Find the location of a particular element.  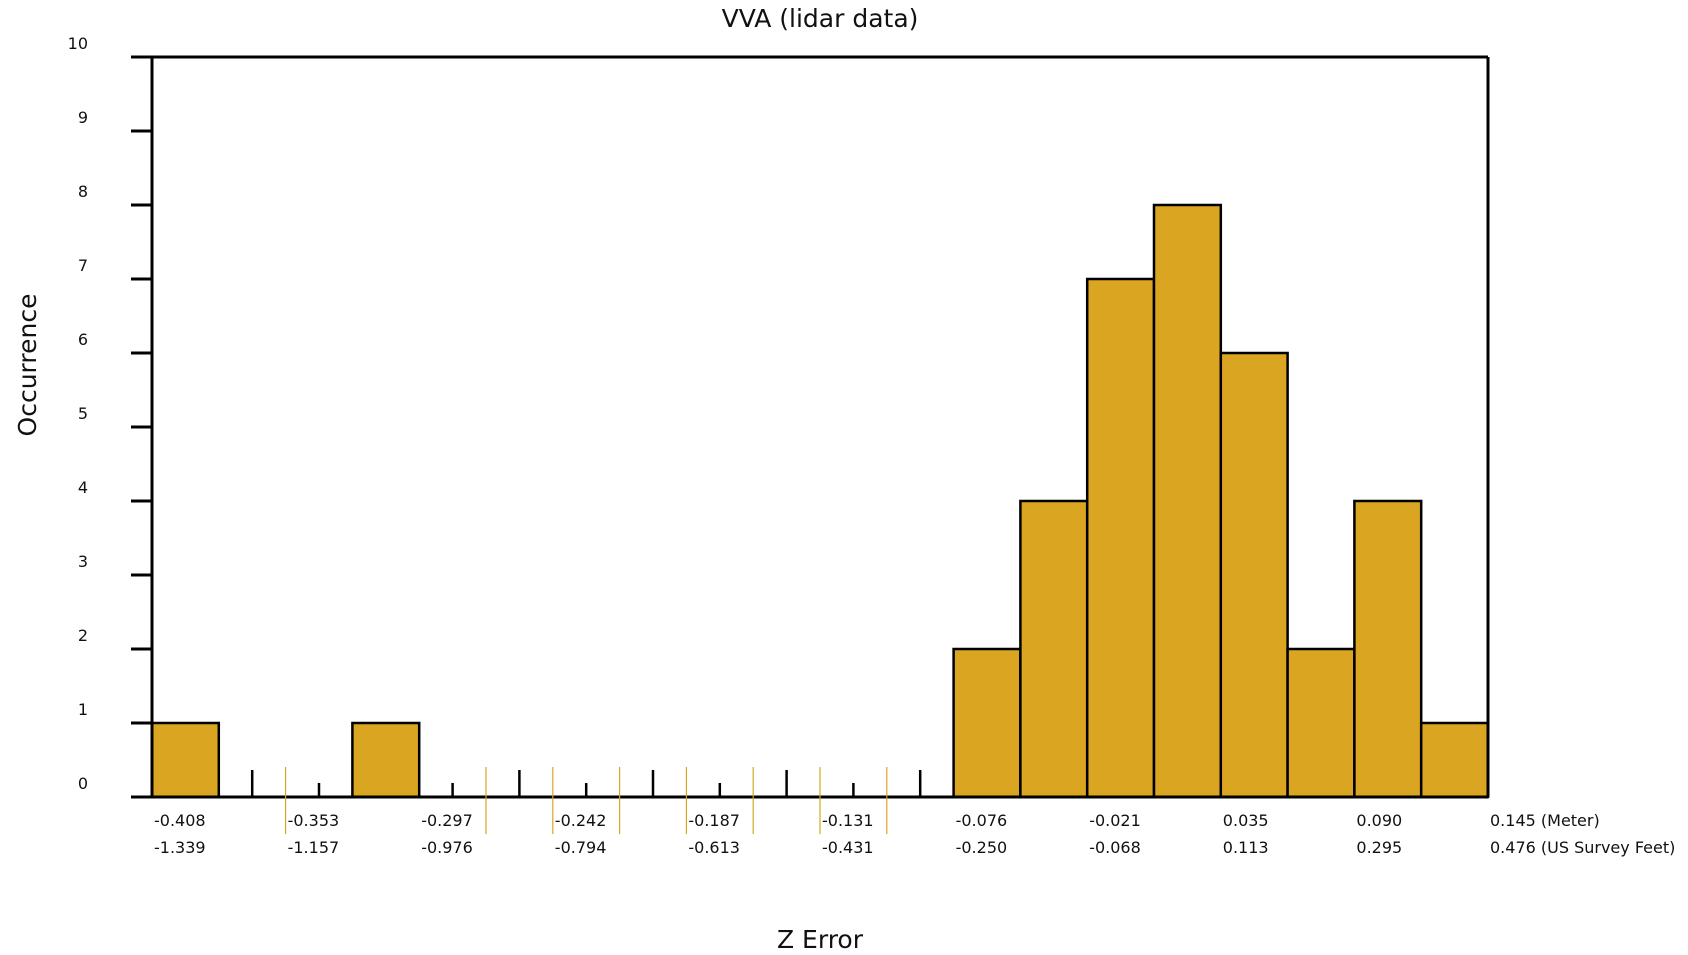

x-tick-label-meter: -0.187 is located at coordinates (714, 820).